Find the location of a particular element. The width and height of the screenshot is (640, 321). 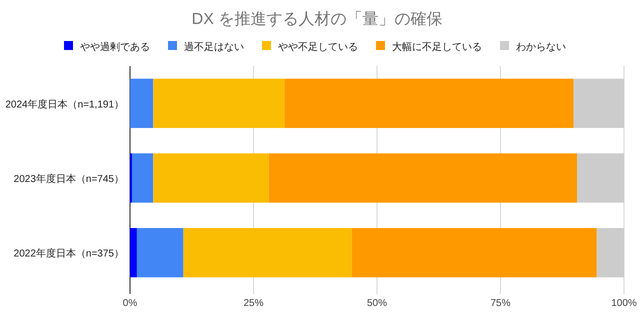

legend-label: 過不足はない is located at coordinates (214, 47).